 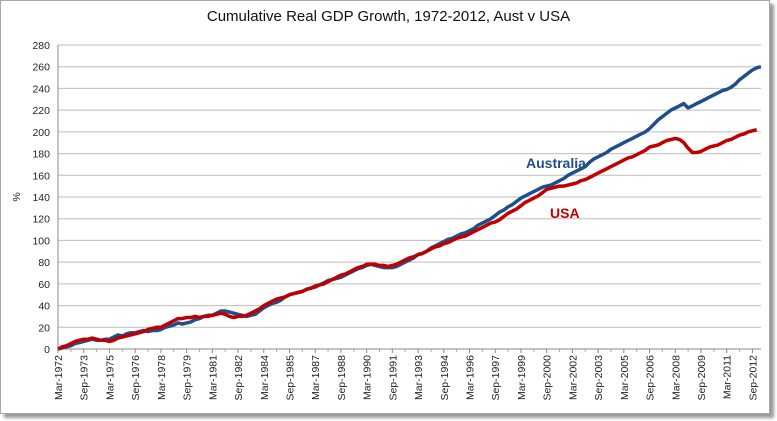 What do you see at coordinates (728, 377) in the screenshot?
I see `x-tick-label: Mar-2011` at bounding box center [728, 377].